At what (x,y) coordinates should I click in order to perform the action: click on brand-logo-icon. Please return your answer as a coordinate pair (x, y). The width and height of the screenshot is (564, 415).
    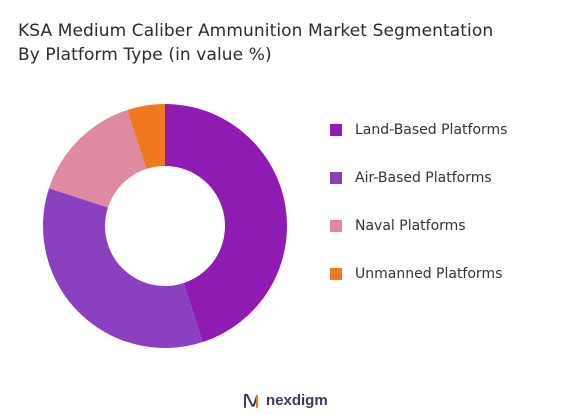
    Looking at the image, I should click on (251, 400).